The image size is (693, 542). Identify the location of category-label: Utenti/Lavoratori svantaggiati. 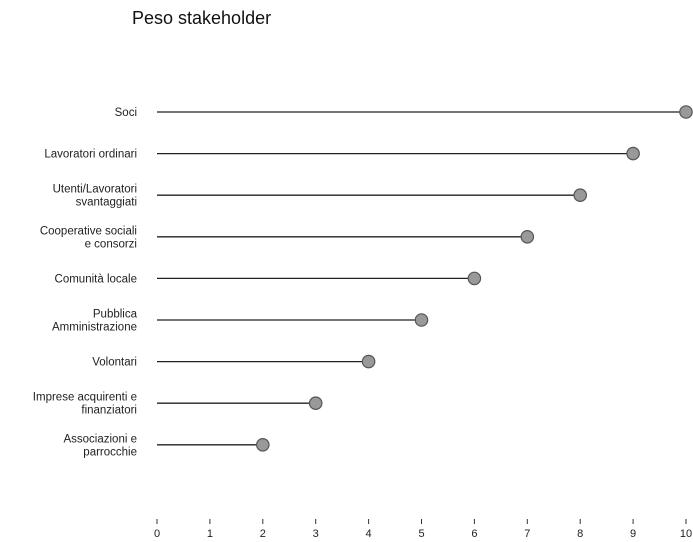
(95, 196).